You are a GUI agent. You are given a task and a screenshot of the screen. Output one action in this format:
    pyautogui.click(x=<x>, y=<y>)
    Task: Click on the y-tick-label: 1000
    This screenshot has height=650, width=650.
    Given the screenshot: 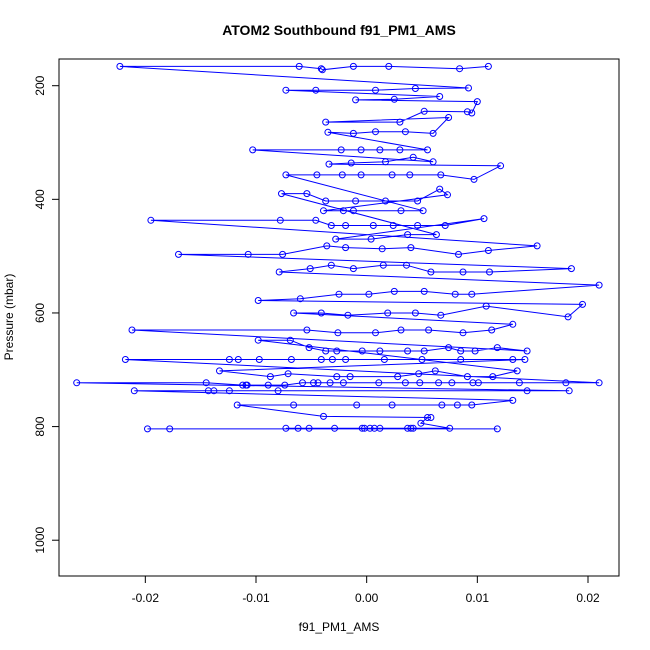 What is the action you would take?
    pyautogui.click(x=40, y=540)
    